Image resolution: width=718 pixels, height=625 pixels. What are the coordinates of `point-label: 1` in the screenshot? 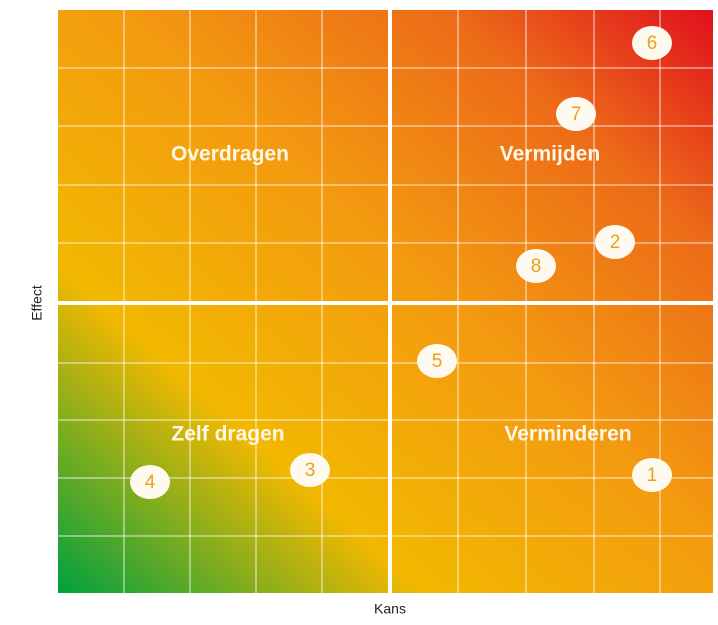 It's located at (652, 475).